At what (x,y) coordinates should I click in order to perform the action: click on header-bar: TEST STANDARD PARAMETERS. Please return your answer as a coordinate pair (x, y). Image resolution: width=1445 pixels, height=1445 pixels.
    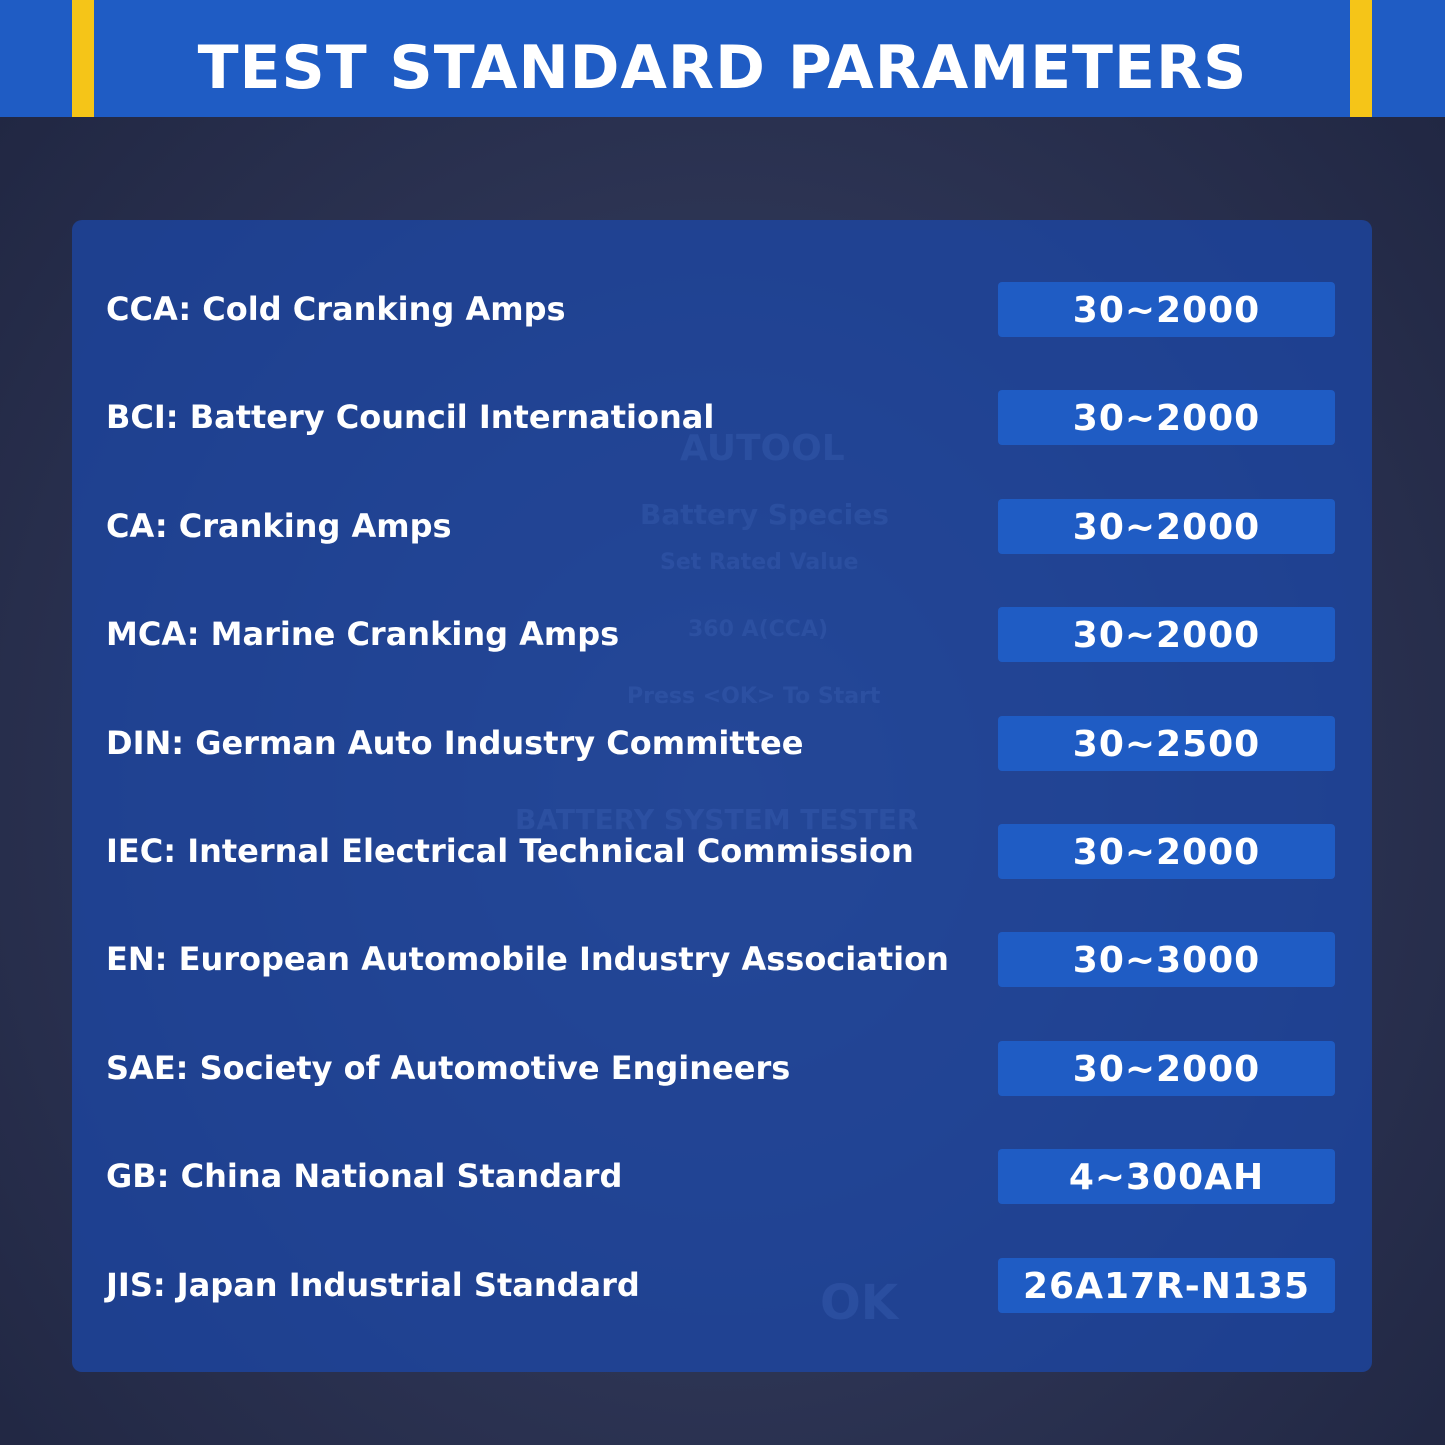
    Looking at the image, I should click on (722, 58).